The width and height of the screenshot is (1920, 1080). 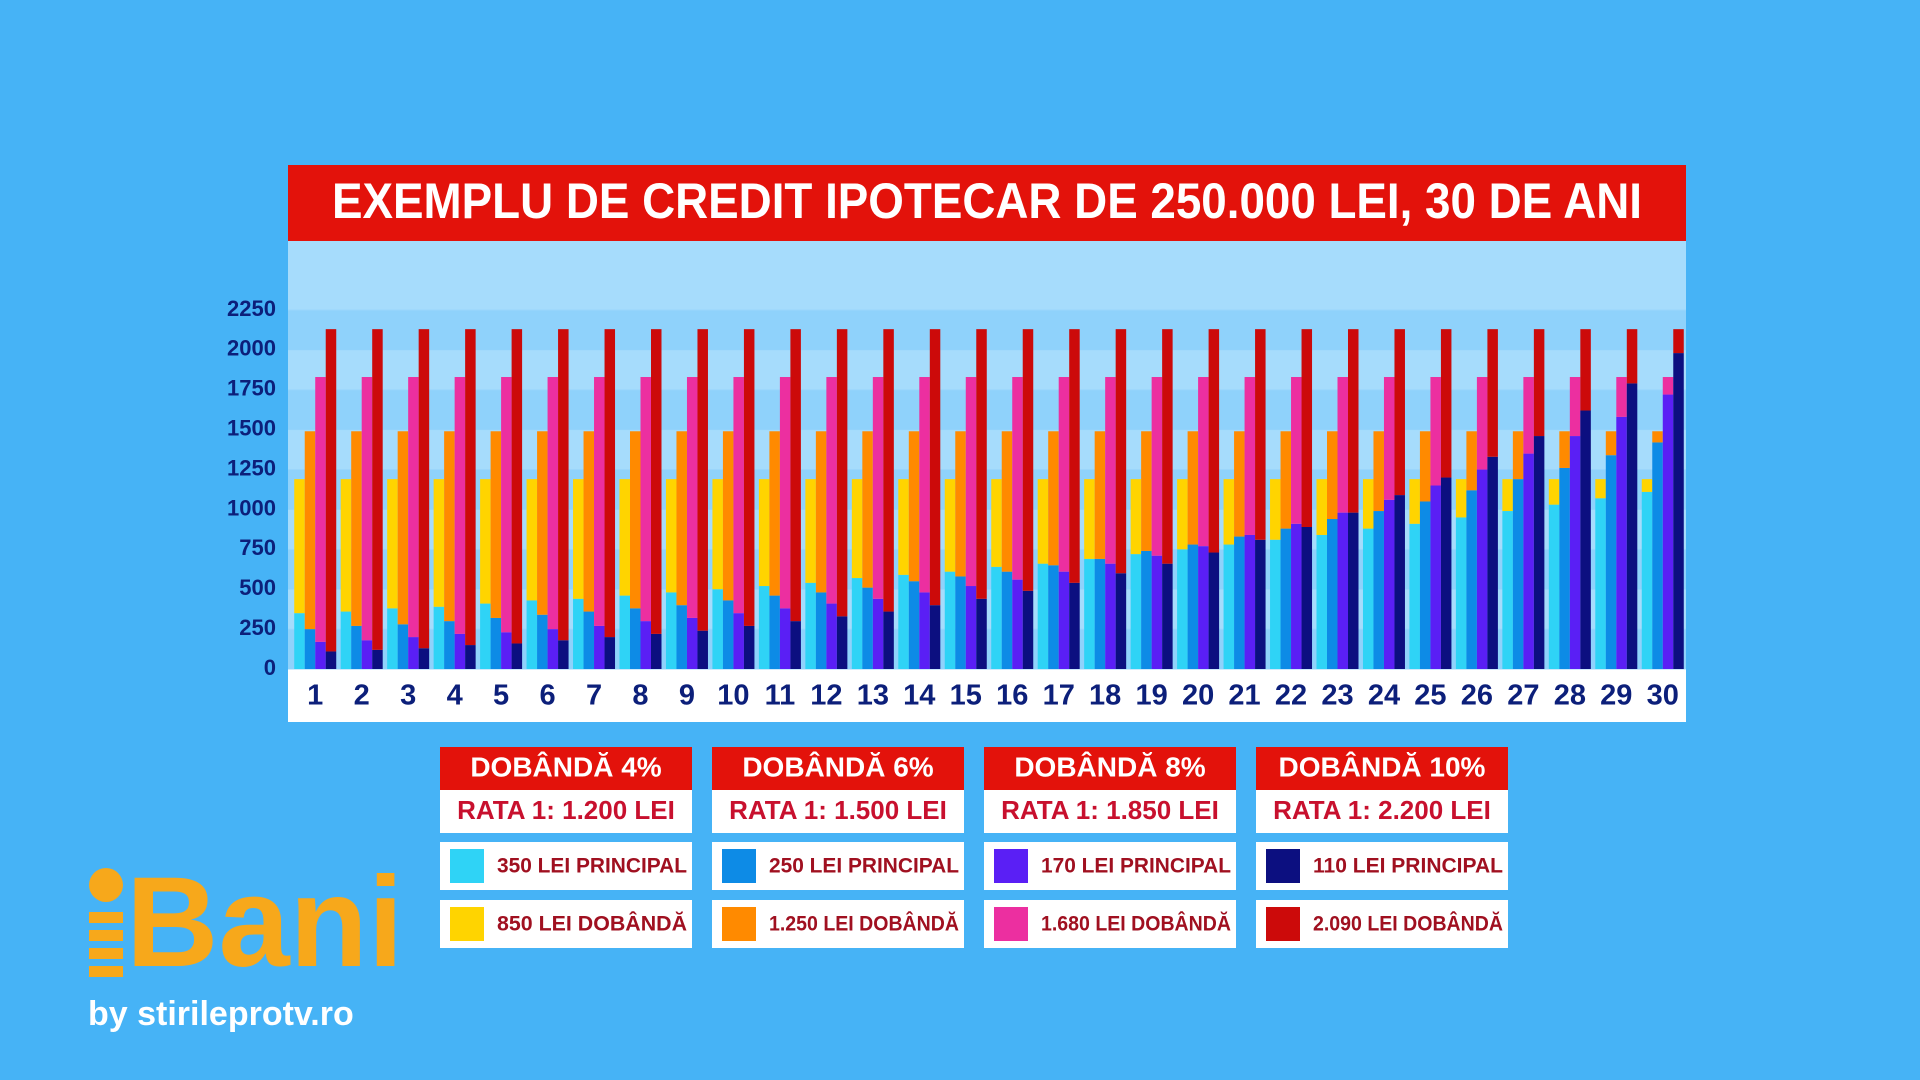 What do you see at coordinates (1408, 924) in the screenshot?
I see `legend-label: 2.090 LEI DOBÂNDĂ` at bounding box center [1408, 924].